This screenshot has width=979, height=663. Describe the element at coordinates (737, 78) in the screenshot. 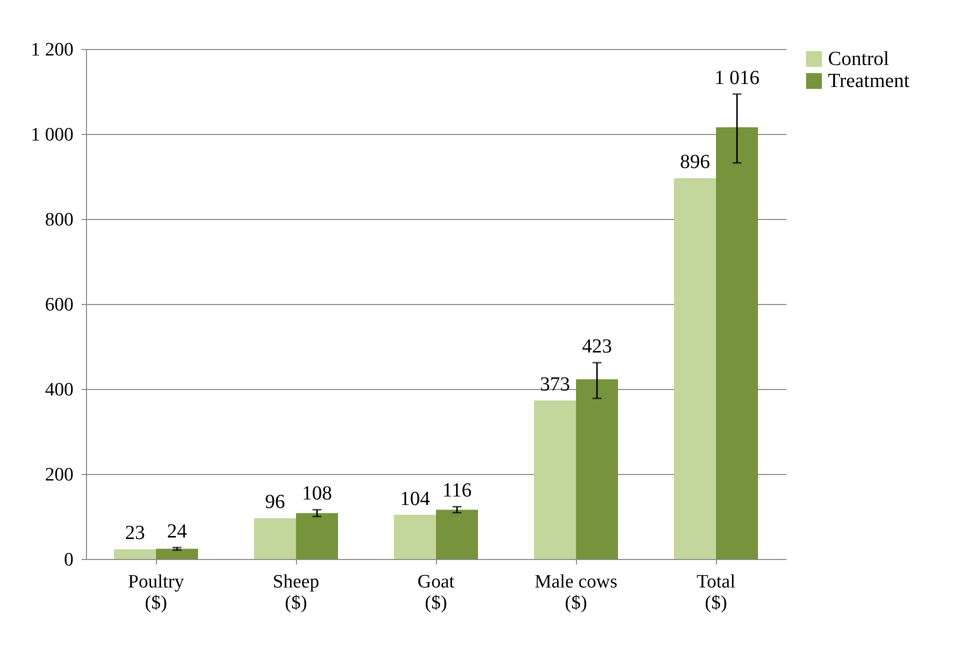

I see `data-label: 1 016` at that location.